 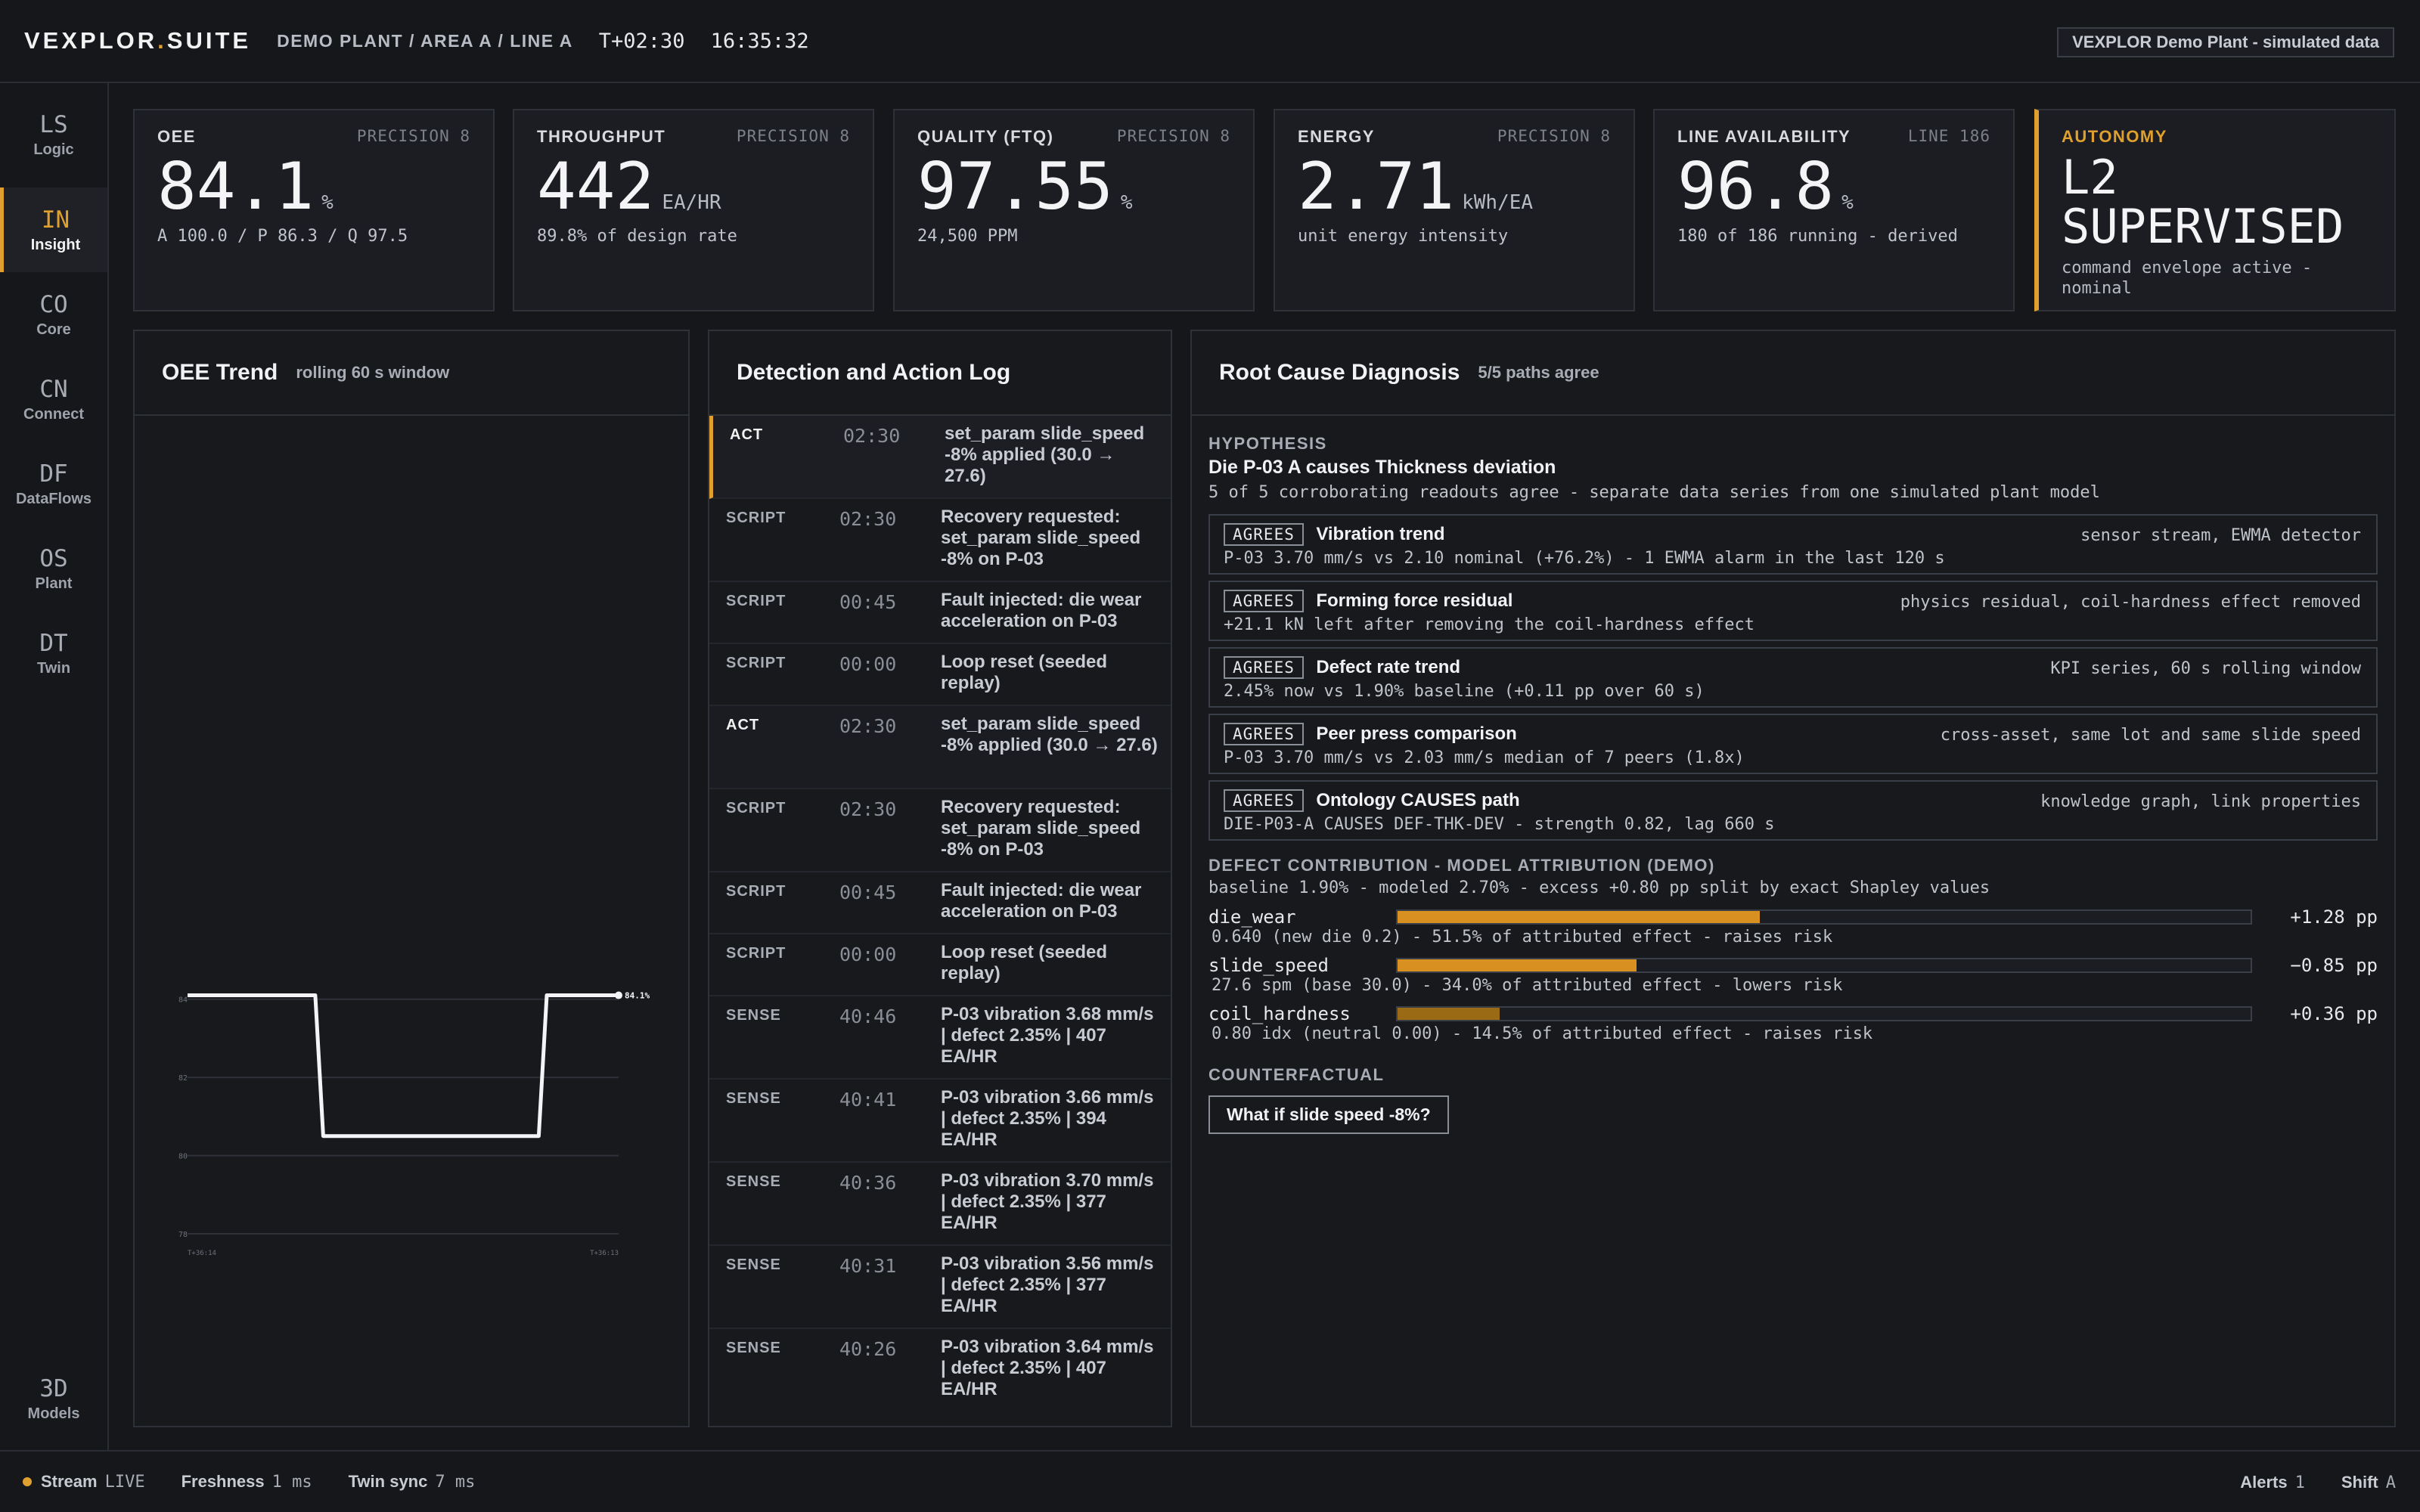 What do you see at coordinates (1015, 187) in the screenshot?
I see `kpi-value: 97.55` at bounding box center [1015, 187].